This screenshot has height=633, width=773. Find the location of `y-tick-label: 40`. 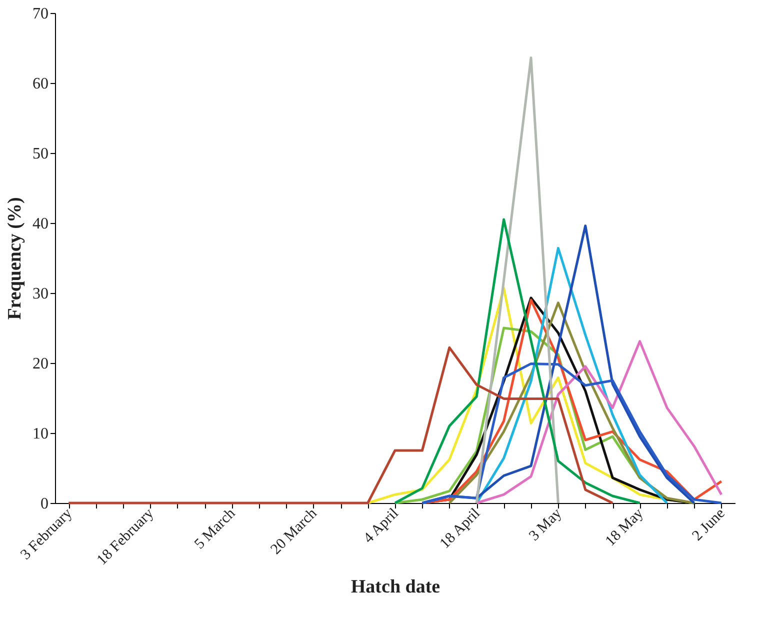

y-tick-label: 40 is located at coordinates (40, 224).